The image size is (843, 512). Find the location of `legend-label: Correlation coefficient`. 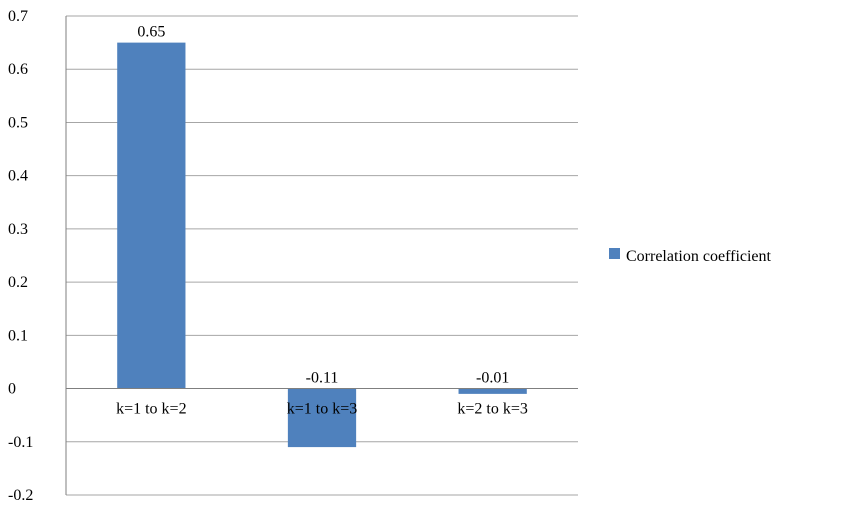

legend-label: Correlation coefficient is located at coordinates (699, 256).